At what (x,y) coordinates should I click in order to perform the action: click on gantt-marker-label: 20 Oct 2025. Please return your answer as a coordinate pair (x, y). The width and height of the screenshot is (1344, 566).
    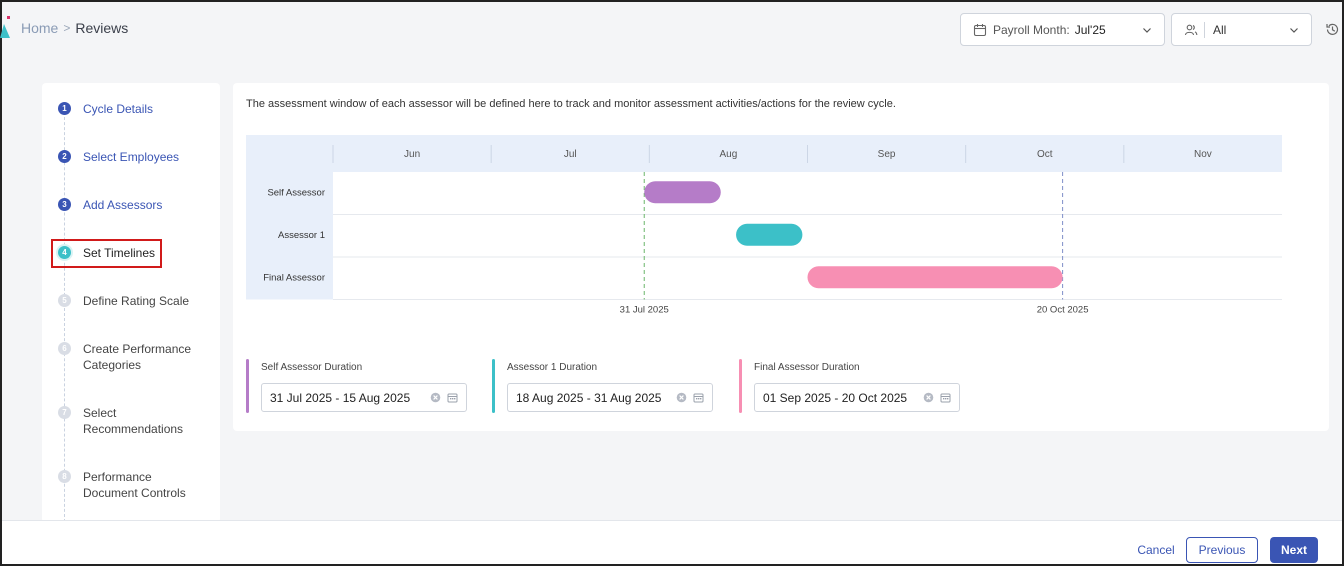
    Looking at the image, I should click on (1063, 310).